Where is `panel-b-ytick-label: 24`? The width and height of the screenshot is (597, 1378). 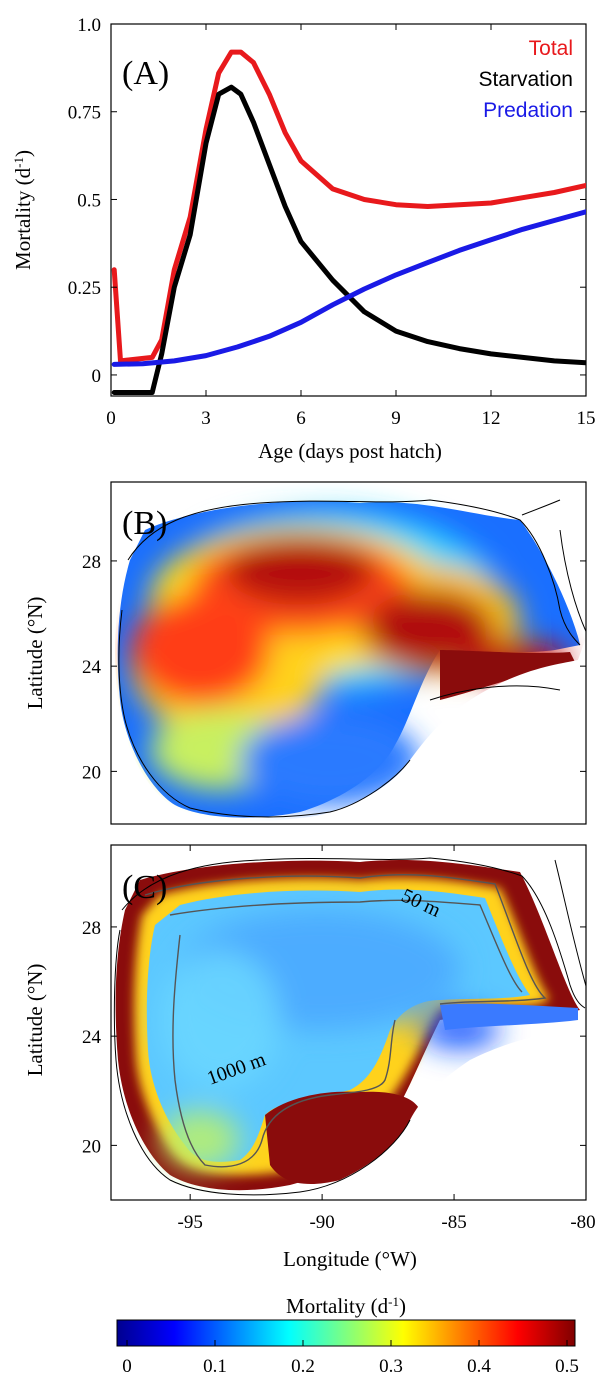 panel-b-ytick-label: 24 is located at coordinates (92, 667).